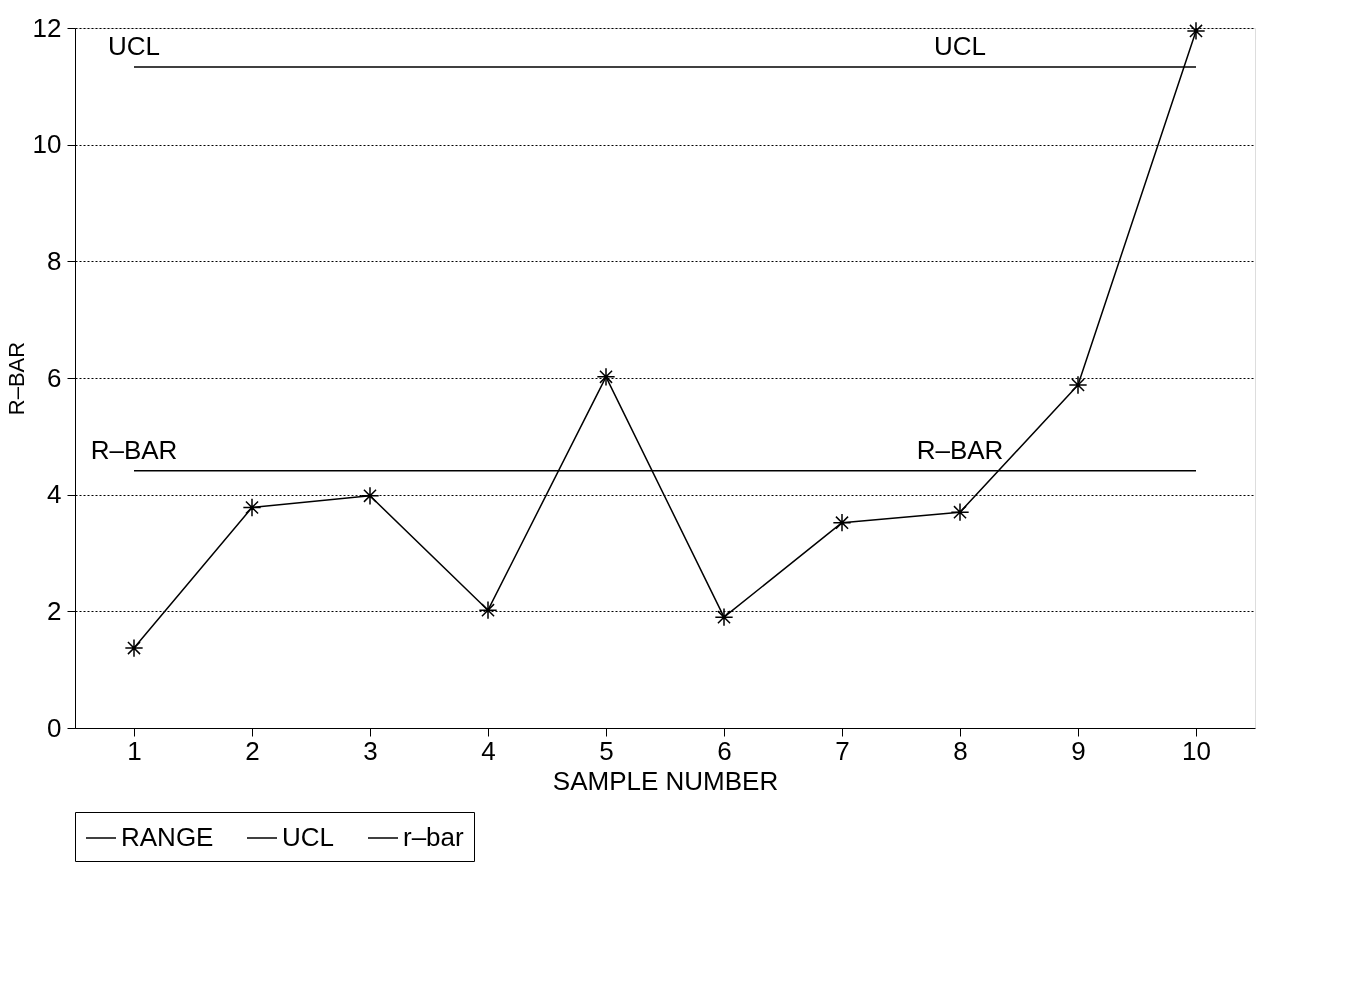 The image size is (1351, 1000). What do you see at coordinates (1078, 750) in the screenshot?
I see `x-tick-label: 9` at bounding box center [1078, 750].